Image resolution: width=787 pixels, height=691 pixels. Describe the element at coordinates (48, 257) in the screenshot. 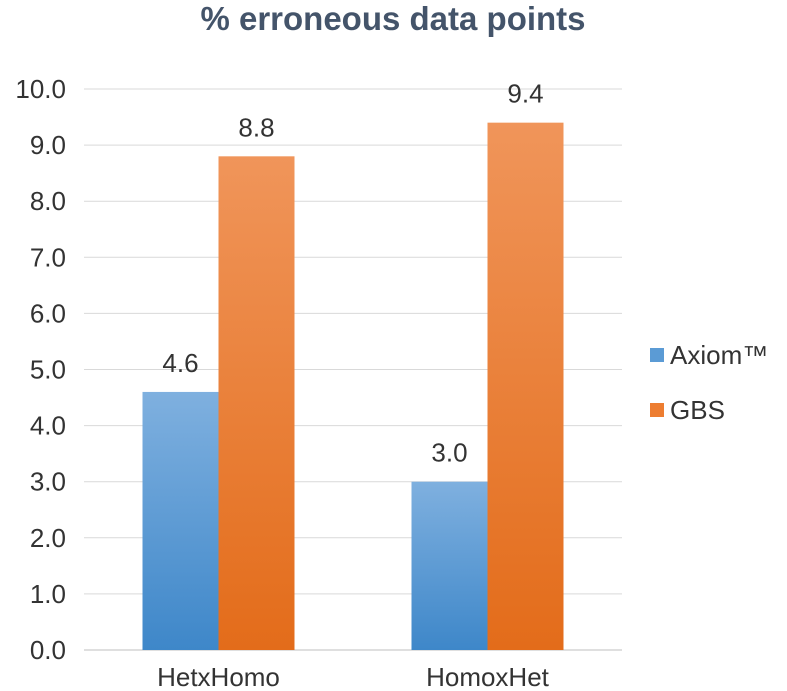

I see `y-tick-label: 7.0` at that location.